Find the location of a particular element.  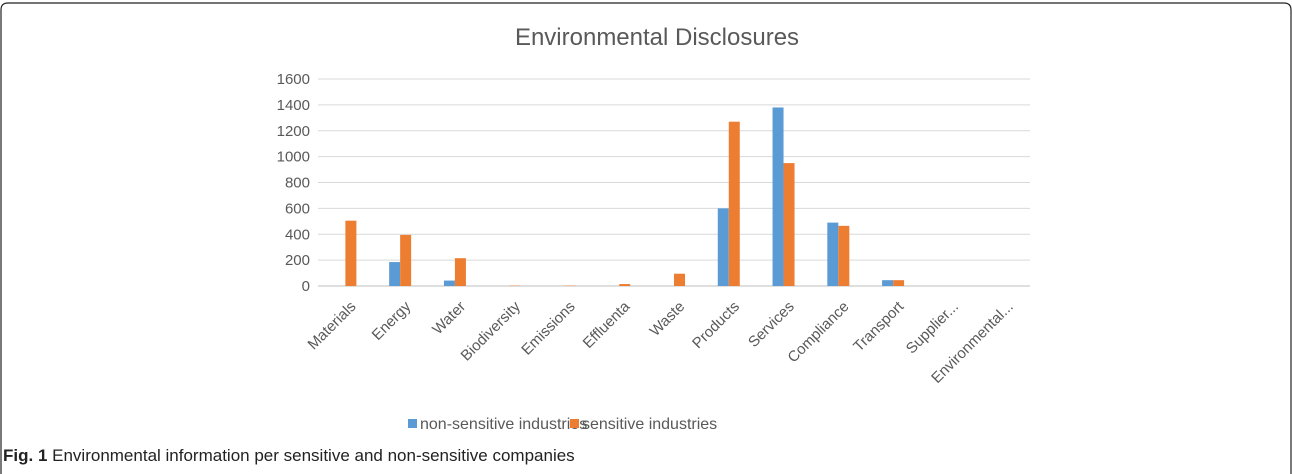

x-tick-label: Materials is located at coordinates (332, 325).